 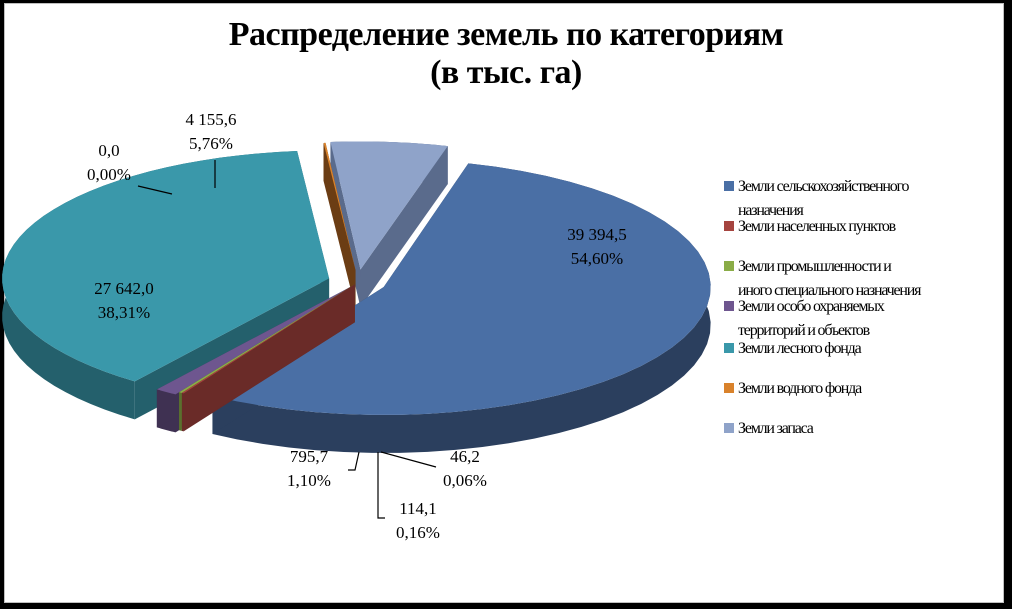 What do you see at coordinates (418, 532) in the screenshot?
I see `data-label-percent: 0,16%` at bounding box center [418, 532].